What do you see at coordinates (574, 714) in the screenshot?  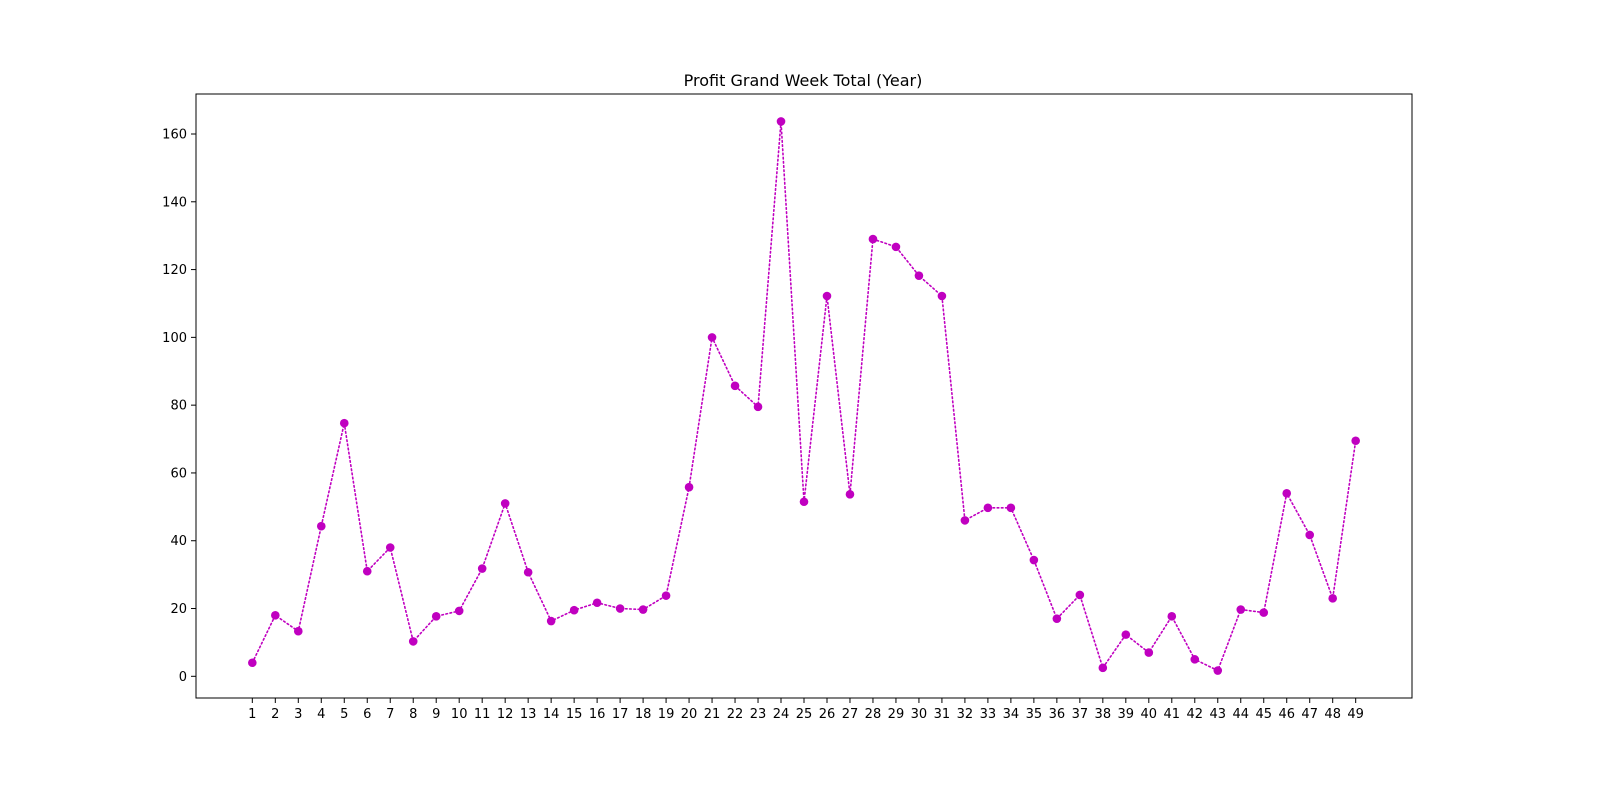 I see `x-tick-label: 15` at bounding box center [574, 714].